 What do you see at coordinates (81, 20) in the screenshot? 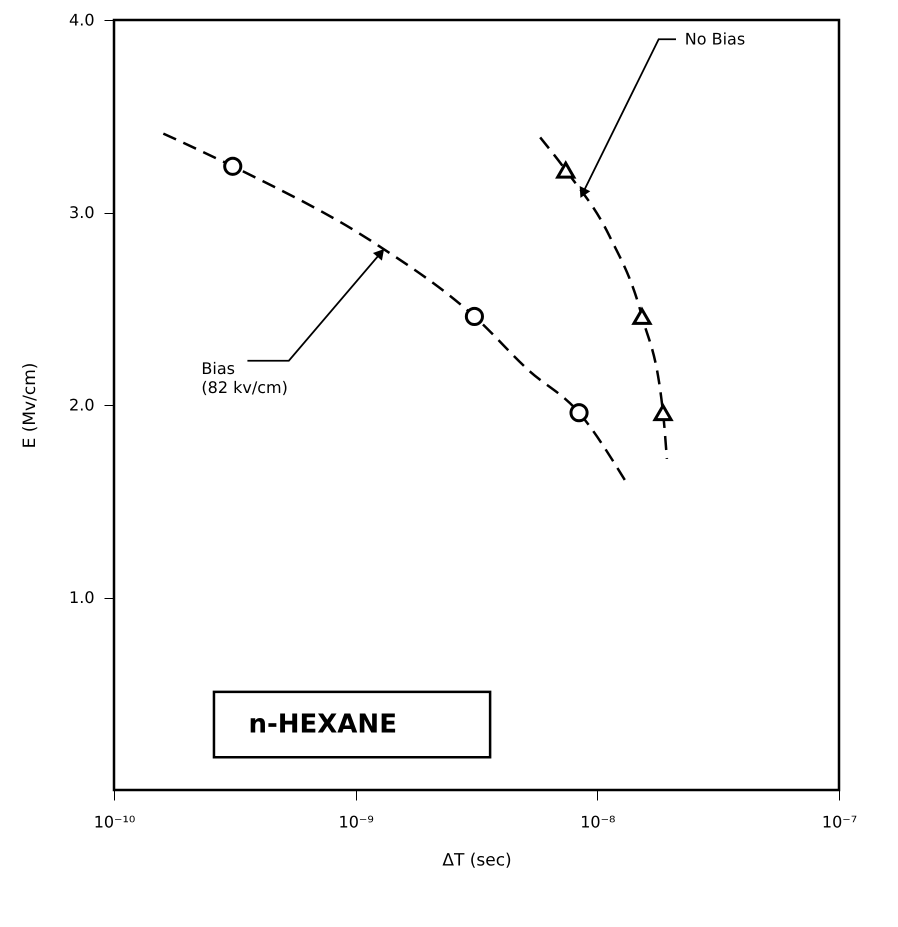
I see `y-tick-label: 4.0` at bounding box center [81, 20].